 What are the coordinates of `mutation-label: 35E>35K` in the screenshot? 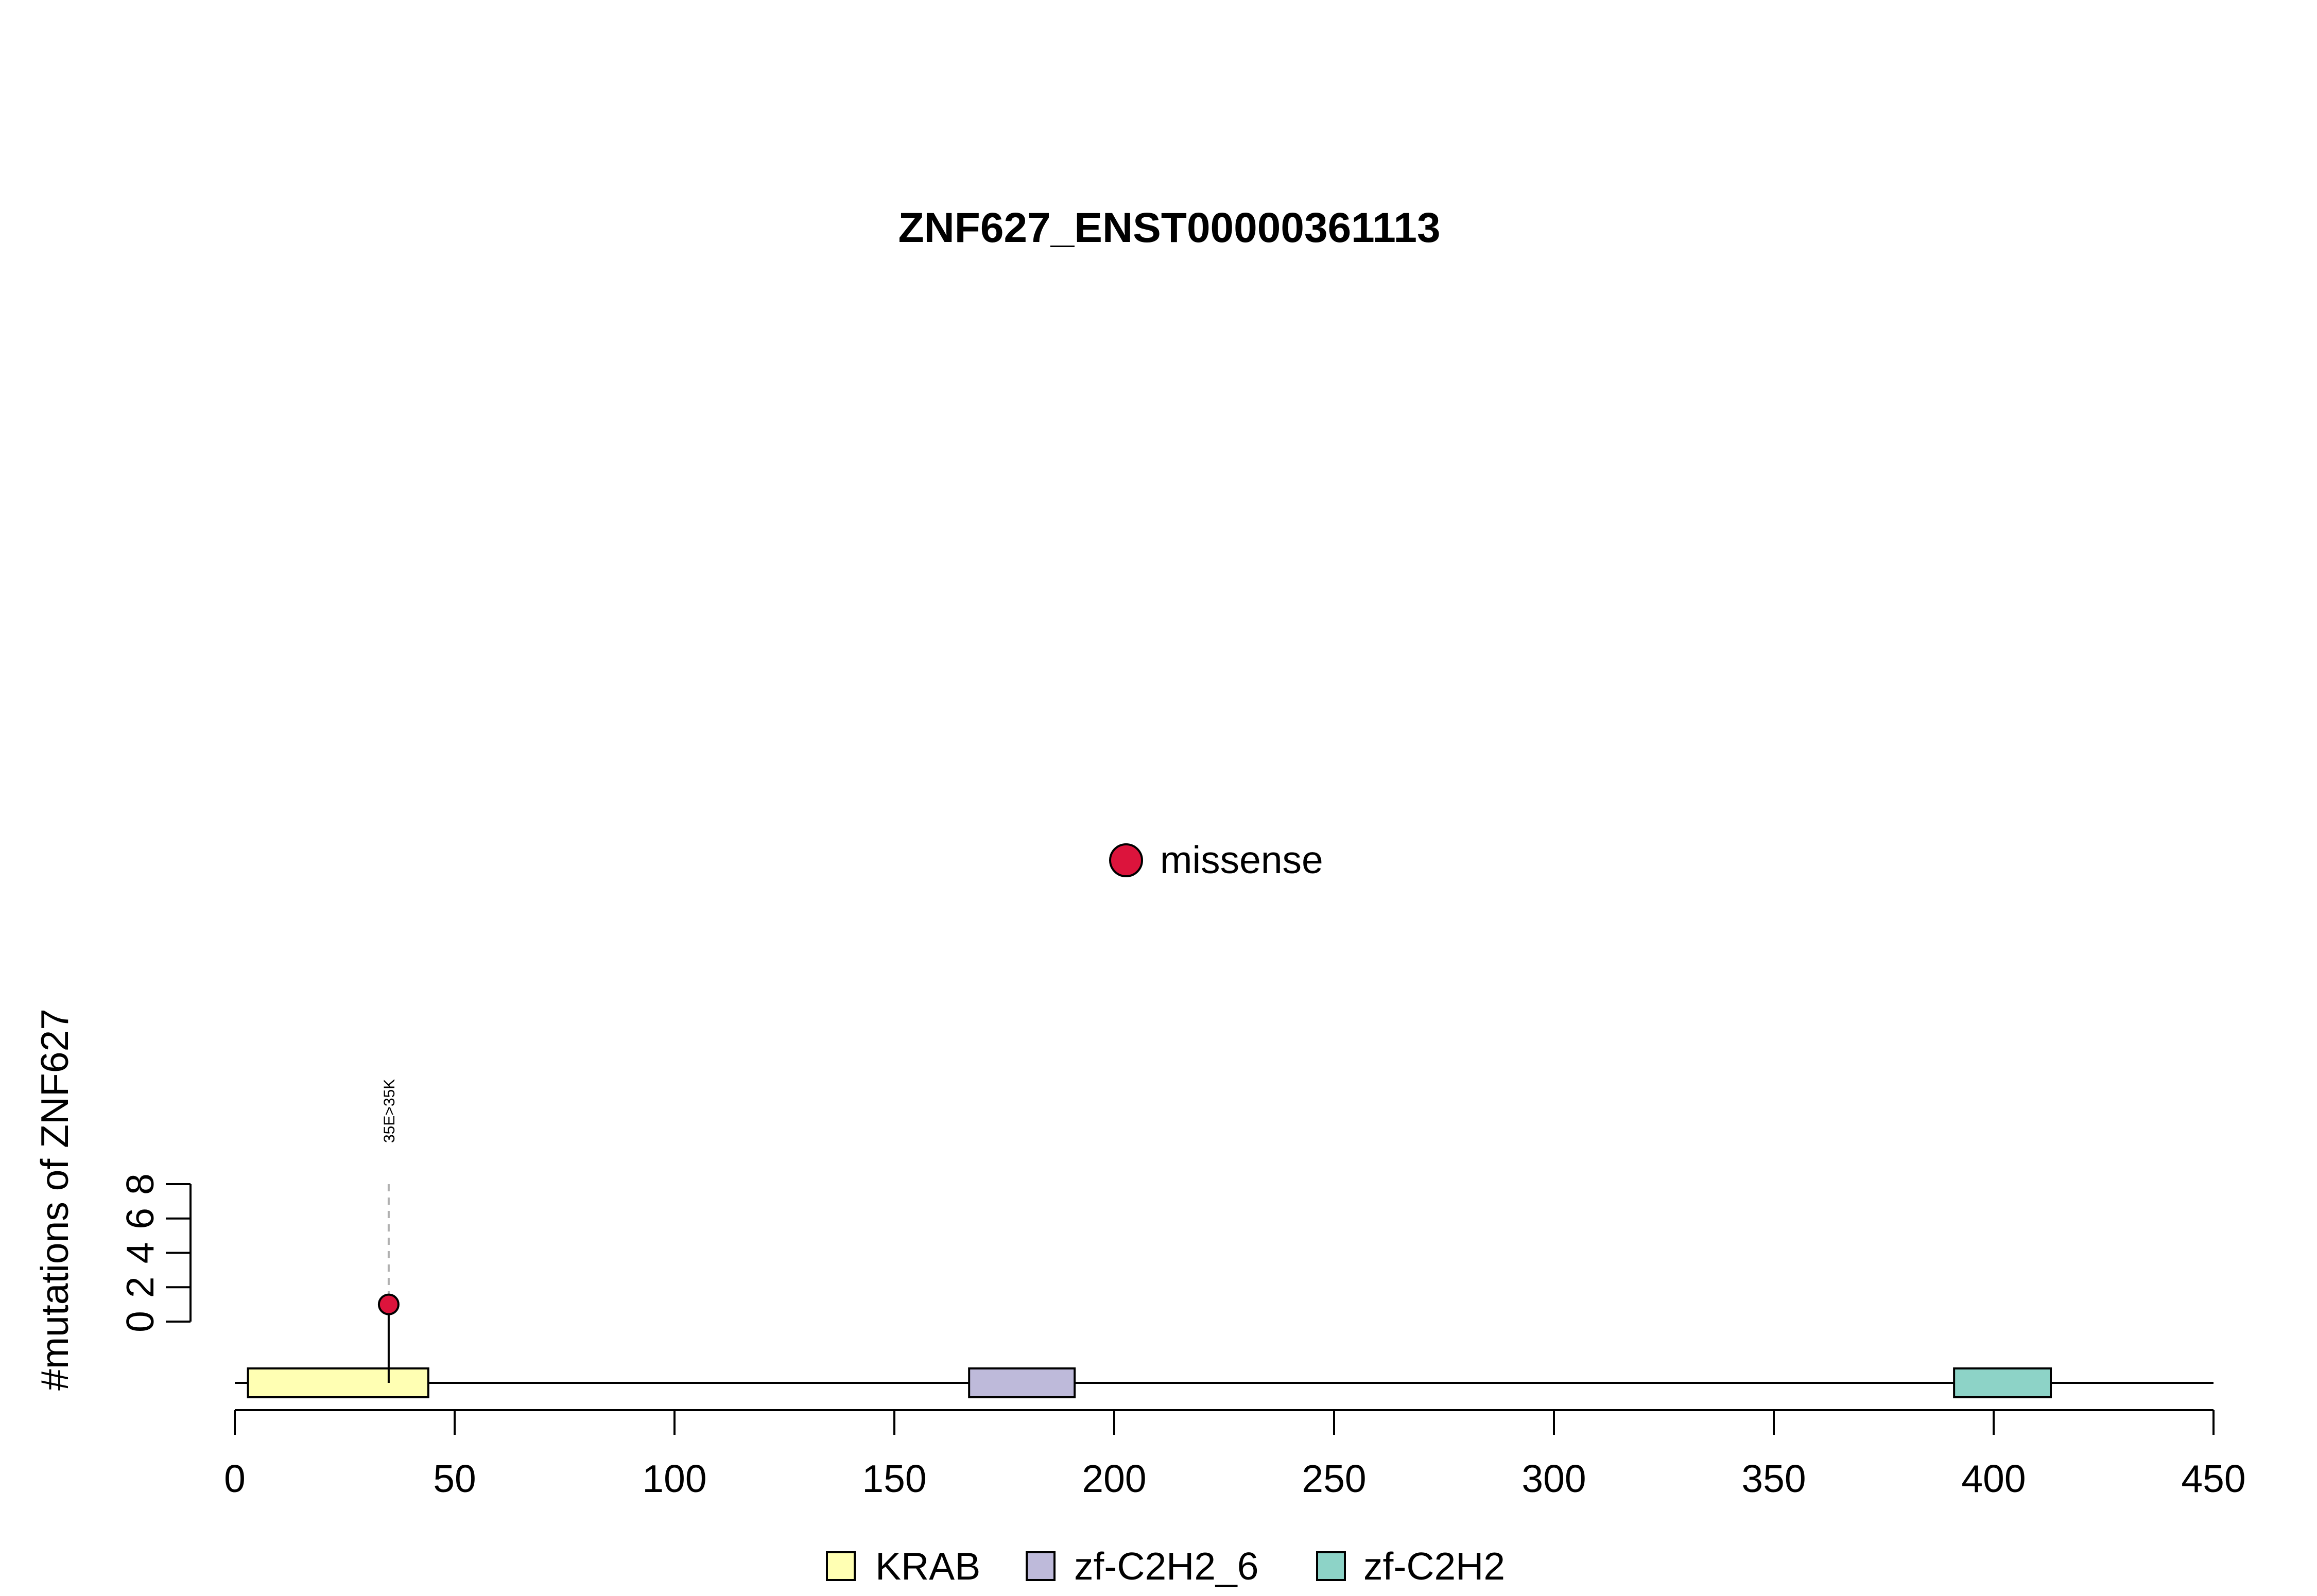 It's located at (389, 1111).